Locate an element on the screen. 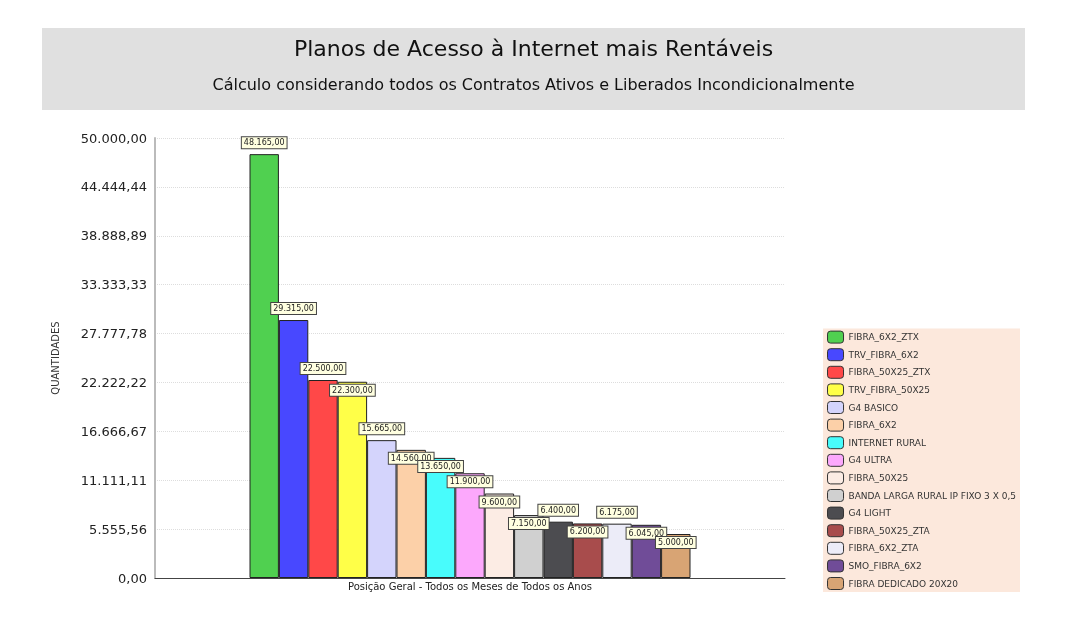 The image size is (1079, 626). data-label: 14.560,00 is located at coordinates (411, 458).